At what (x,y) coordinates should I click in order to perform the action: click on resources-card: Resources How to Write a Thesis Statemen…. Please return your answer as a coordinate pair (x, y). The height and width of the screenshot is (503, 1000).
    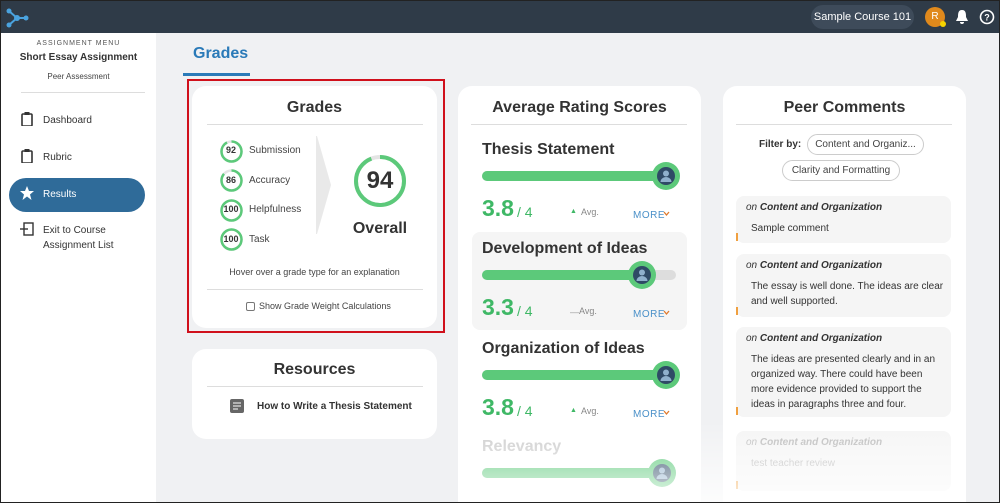
    Looking at the image, I should click on (314, 394).